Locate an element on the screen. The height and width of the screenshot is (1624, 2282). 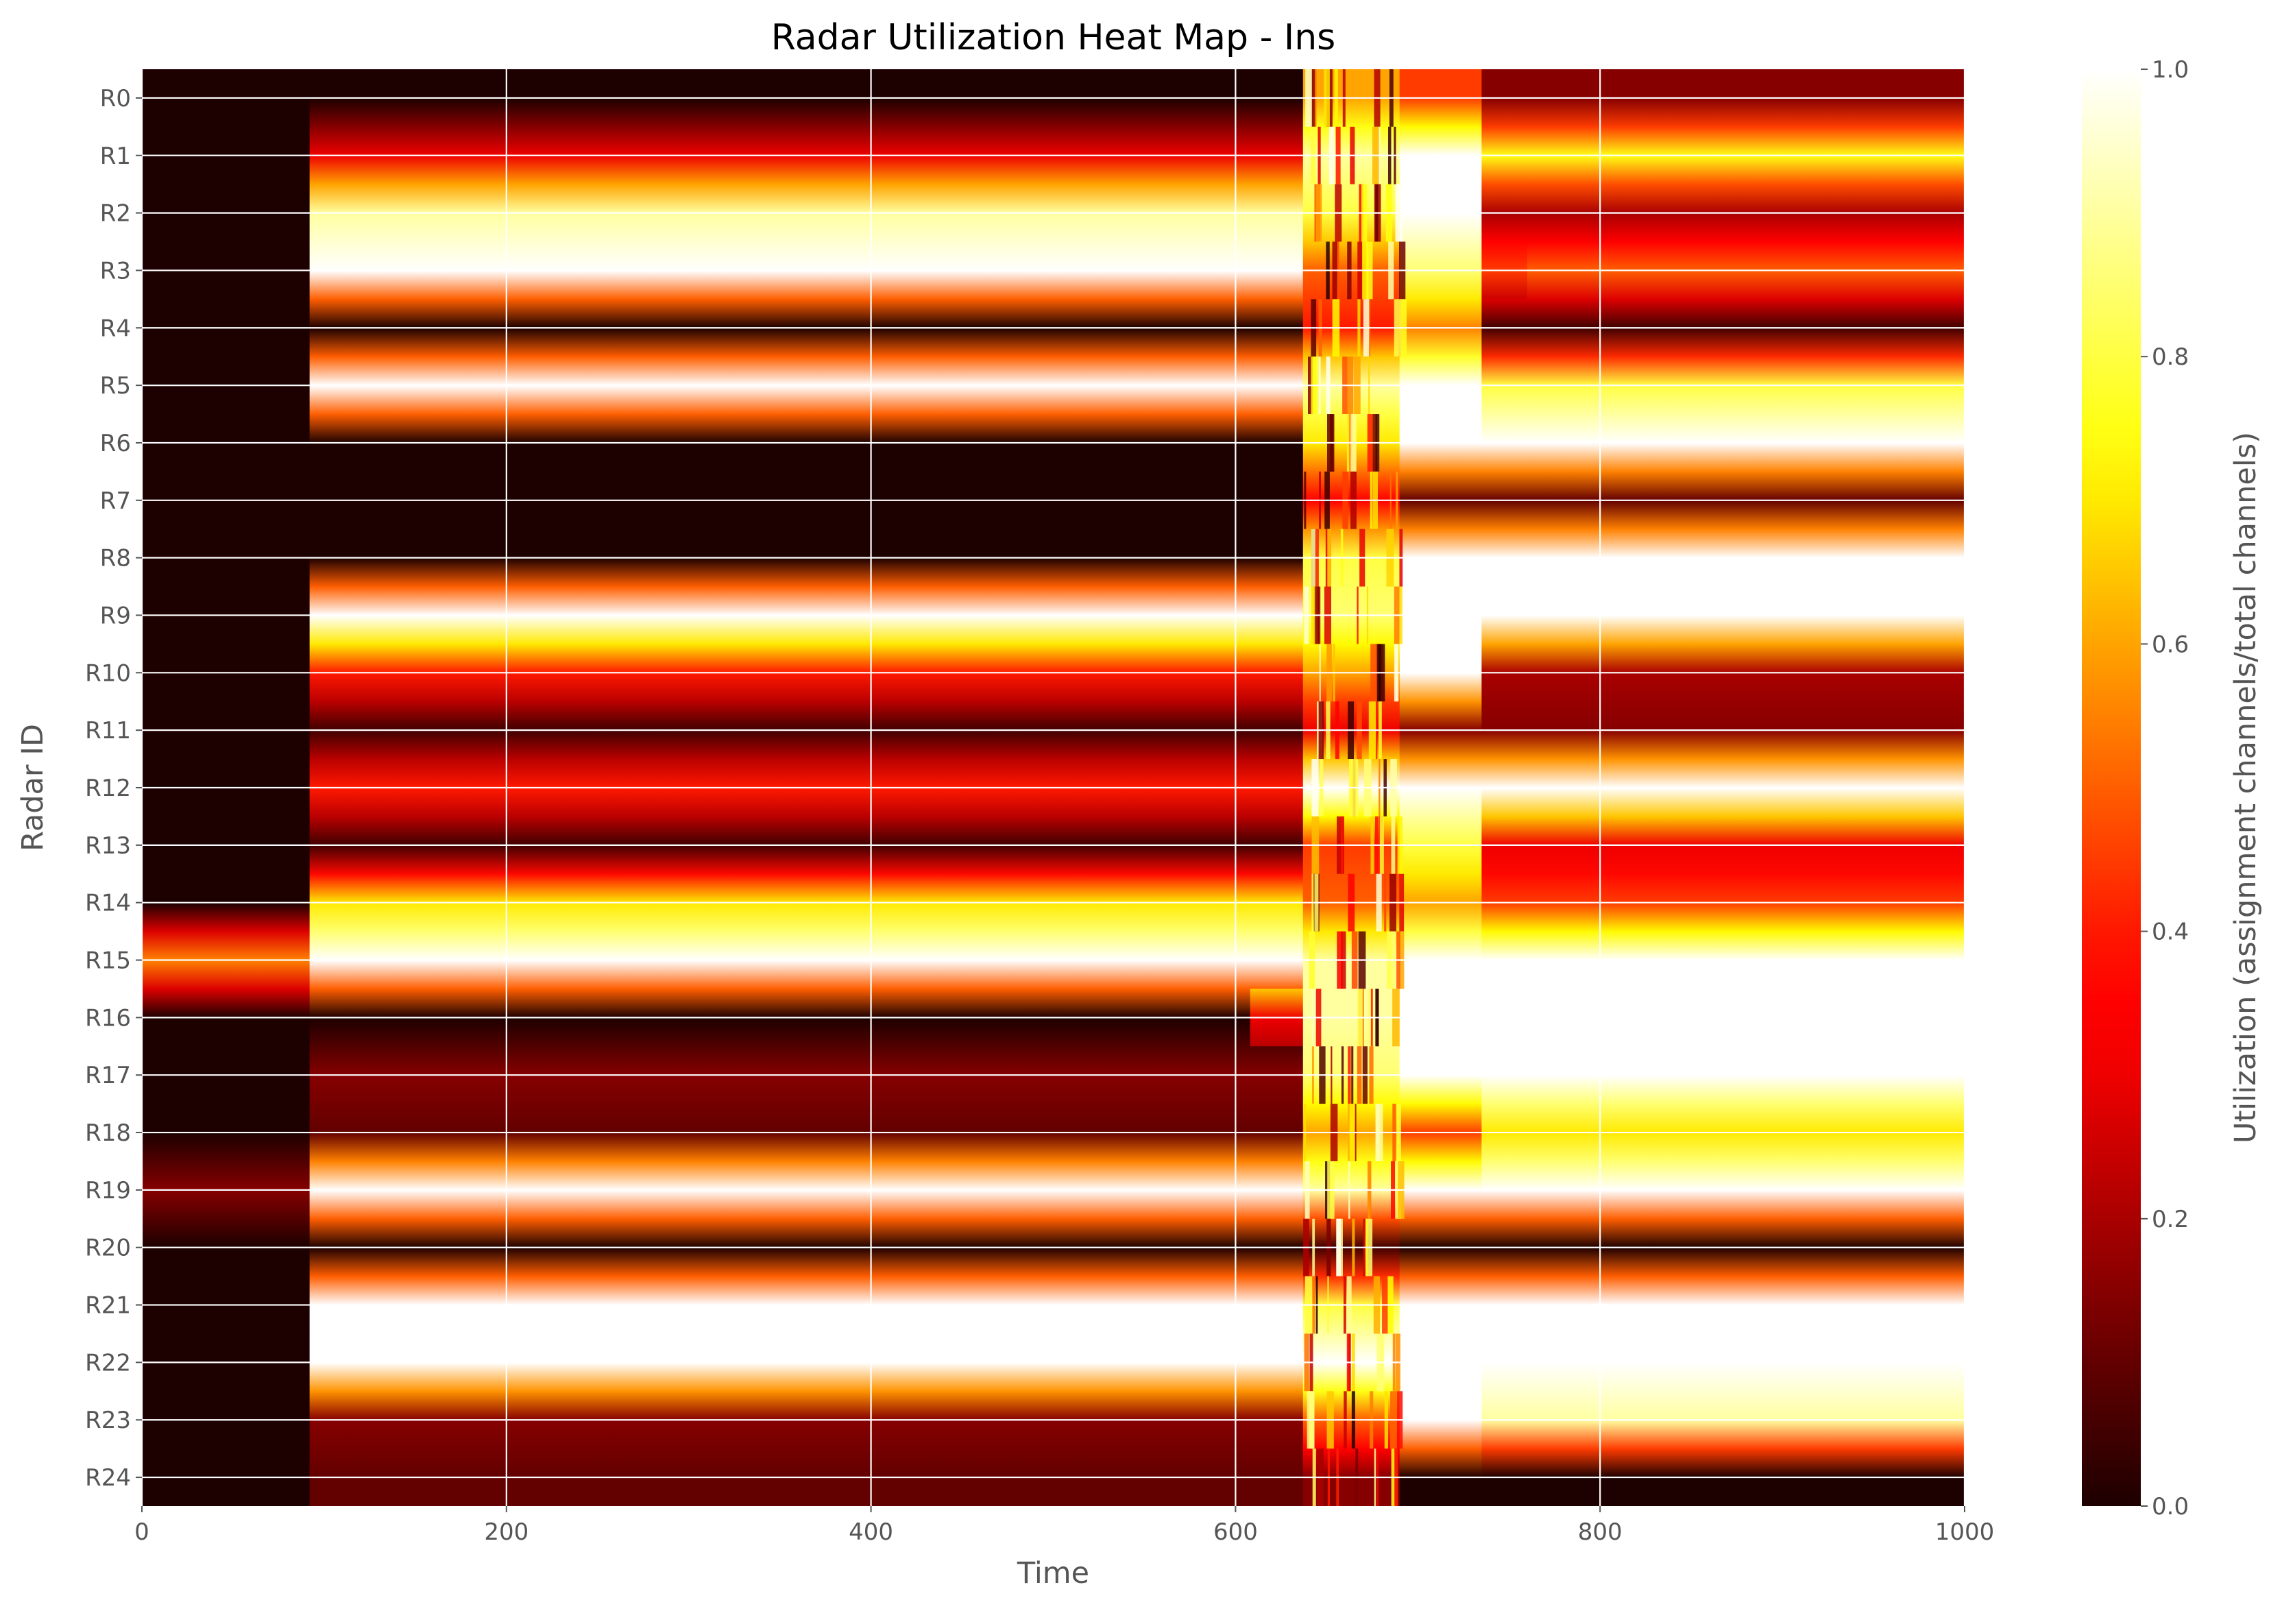
y-tick-label: R3 is located at coordinates (116, 270).